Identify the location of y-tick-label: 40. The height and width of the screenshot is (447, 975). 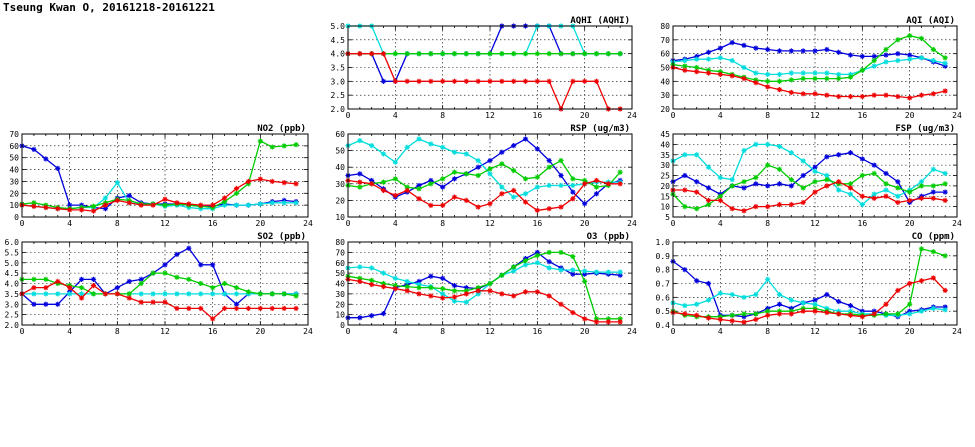
(340, 167).